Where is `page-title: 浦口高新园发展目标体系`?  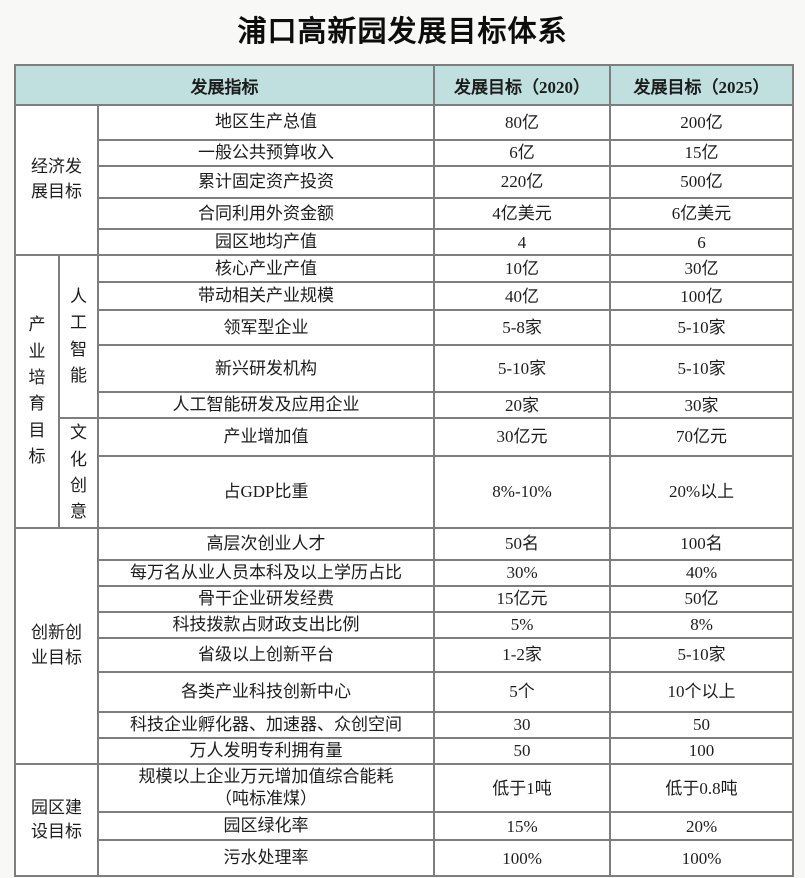
page-title: 浦口高新园发展目标体系 is located at coordinates (402, 32).